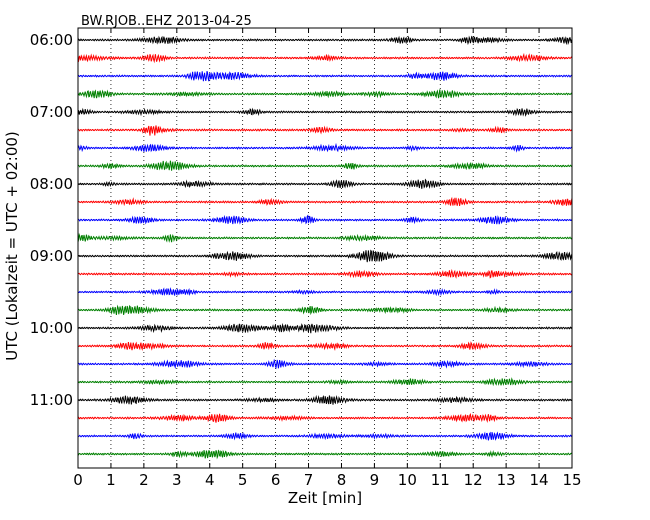 The height and width of the screenshot is (520, 650). I want to click on x-tick-label: 9, so click(375, 480).